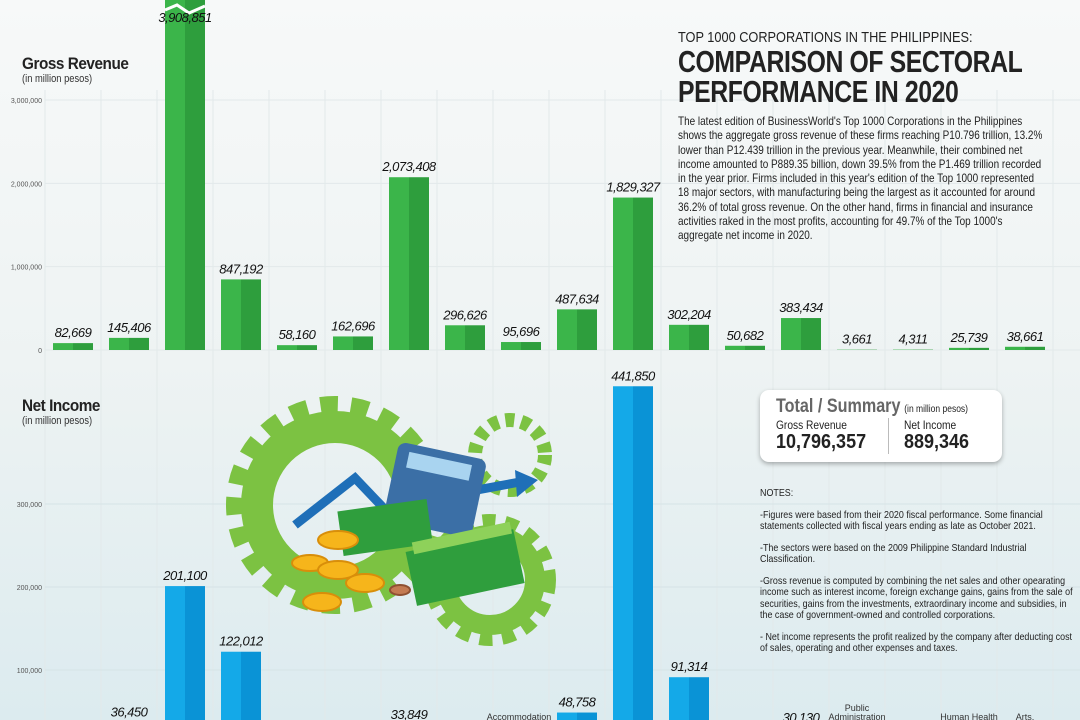  I want to click on summary-title: Total / Summary, so click(838, 406).